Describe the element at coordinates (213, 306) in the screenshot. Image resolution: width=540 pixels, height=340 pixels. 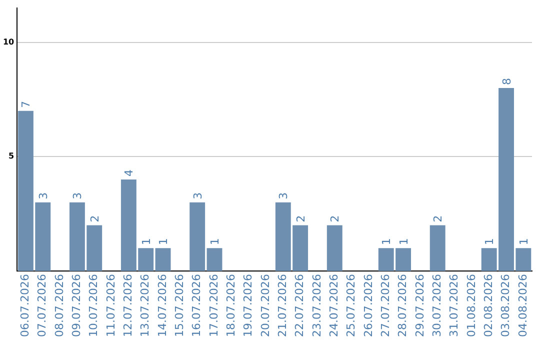
I see `x-tick-label: 17.07.2026` at that location.